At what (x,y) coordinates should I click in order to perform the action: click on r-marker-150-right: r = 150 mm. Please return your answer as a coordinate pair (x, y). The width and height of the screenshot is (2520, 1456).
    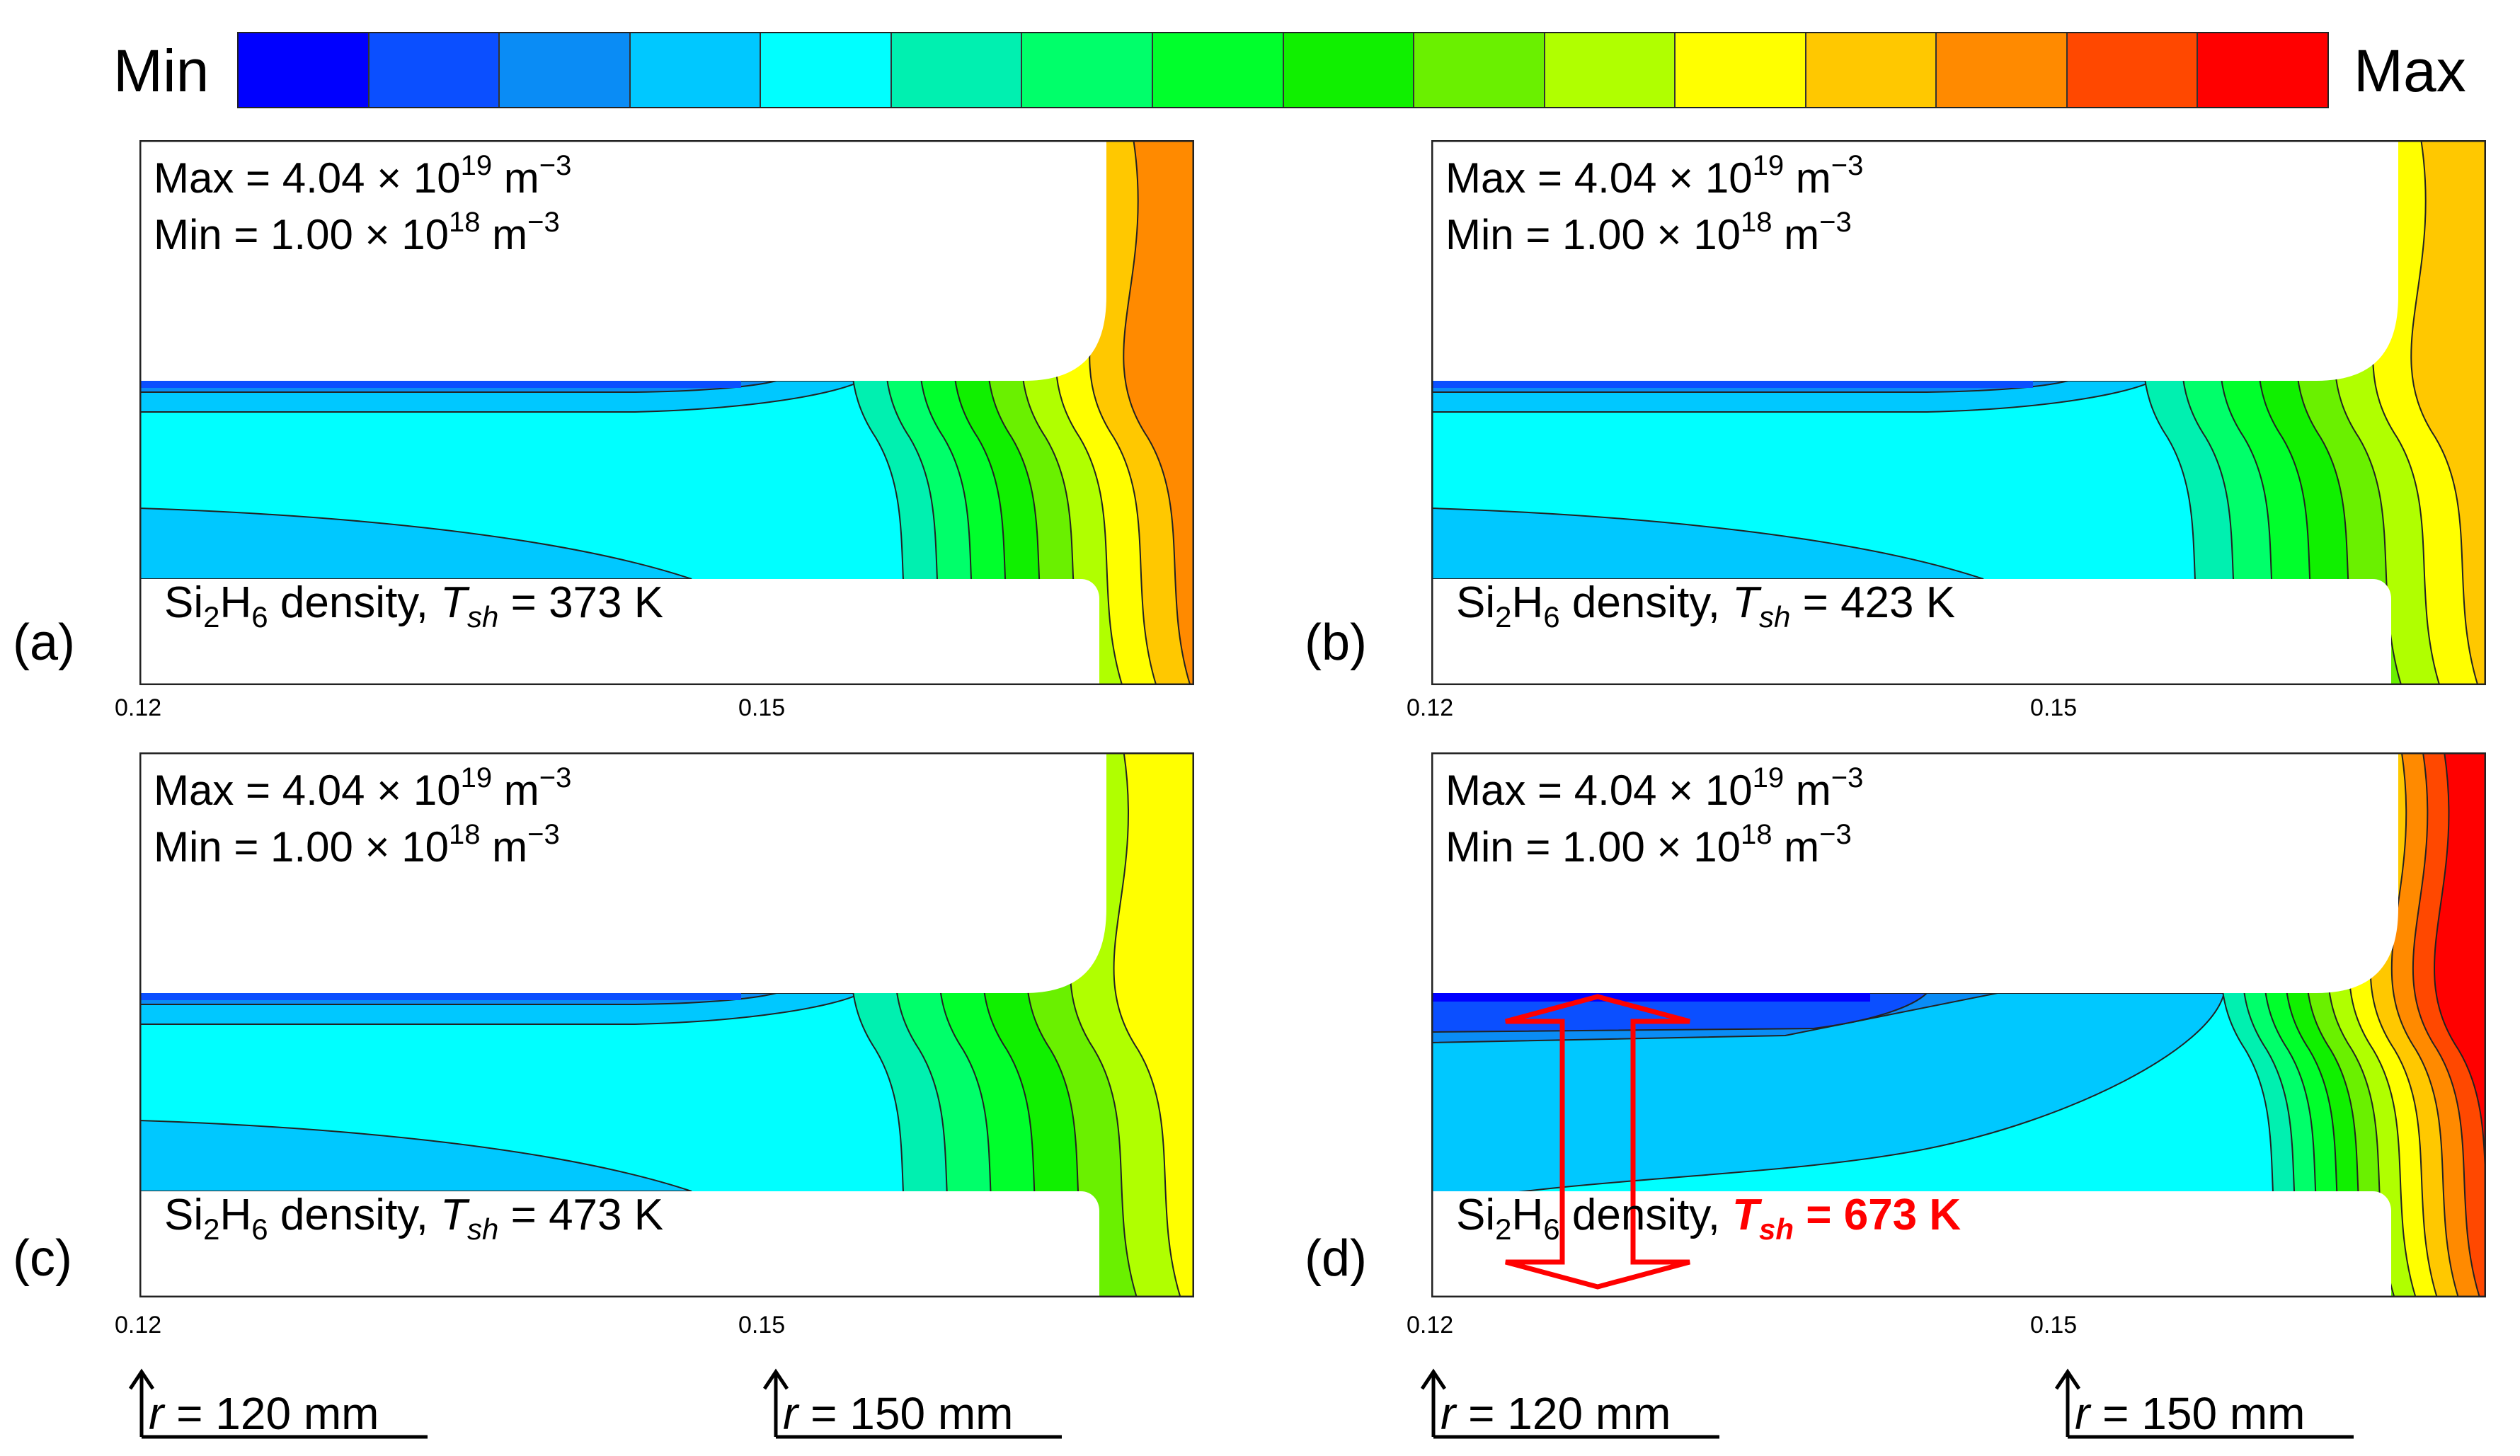
    Looking at the image, I should click on (2201, 1409).